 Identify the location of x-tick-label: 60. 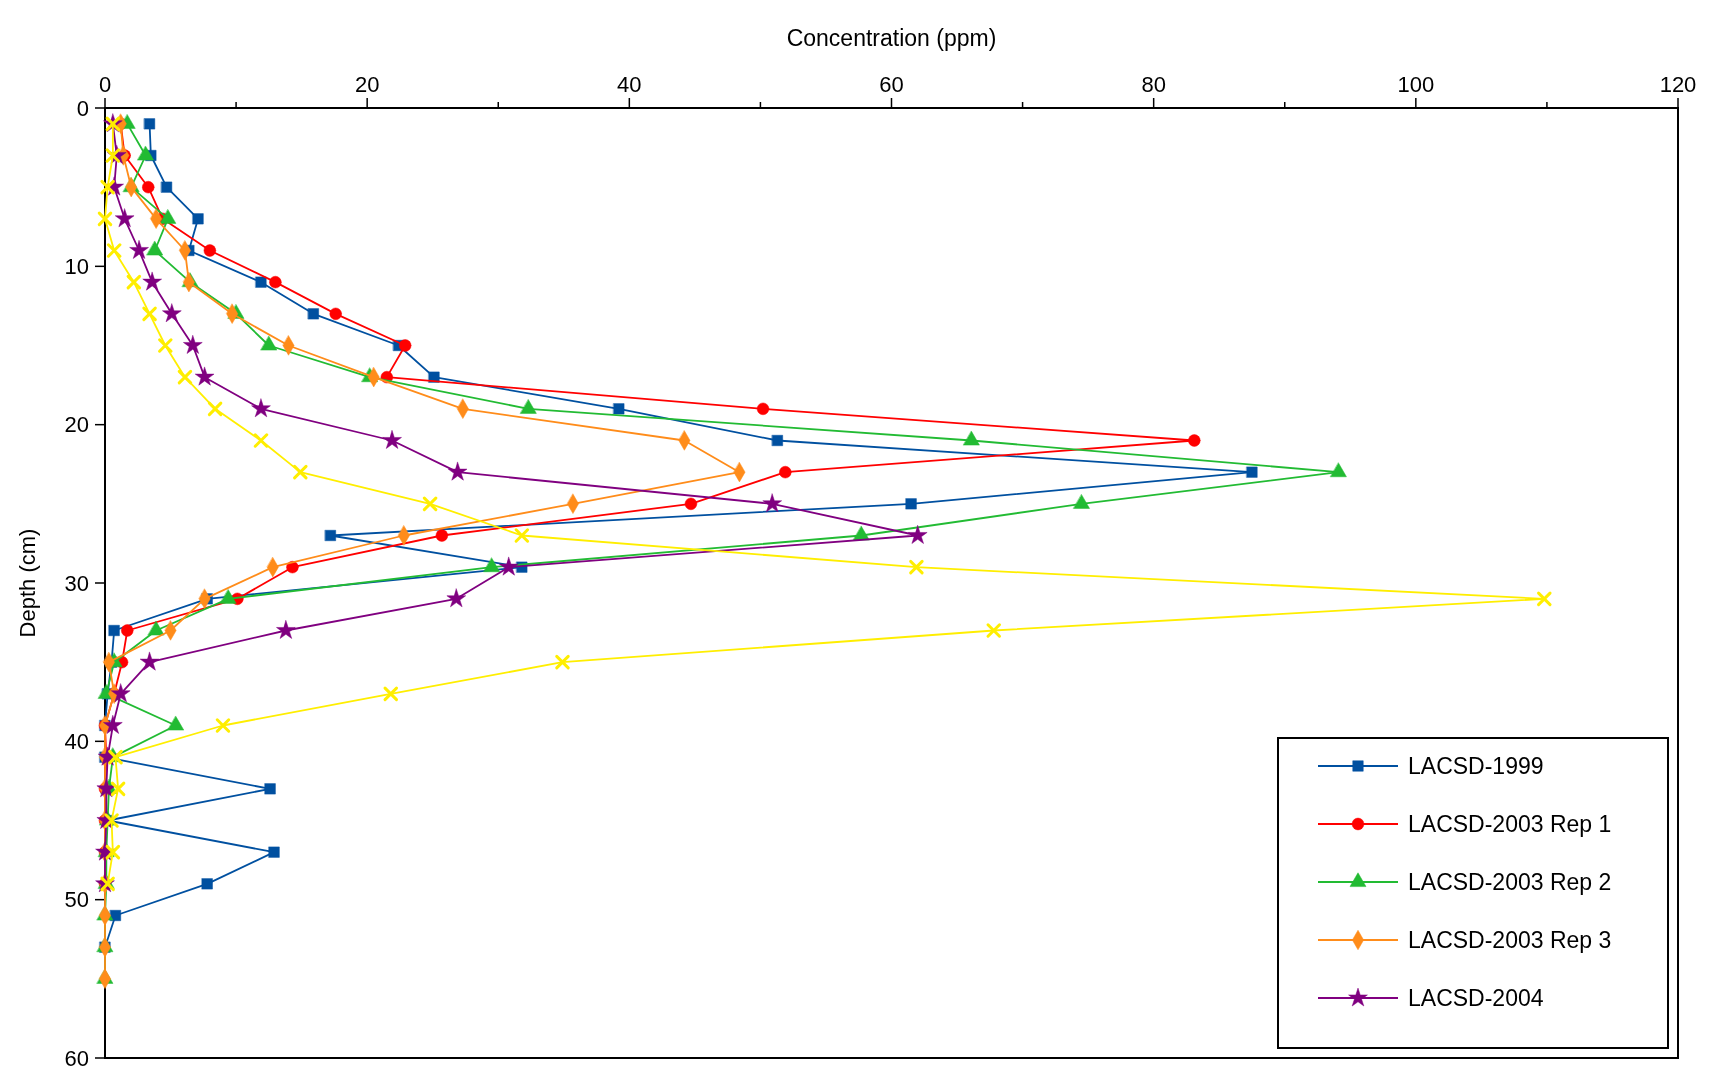
(891, 84).